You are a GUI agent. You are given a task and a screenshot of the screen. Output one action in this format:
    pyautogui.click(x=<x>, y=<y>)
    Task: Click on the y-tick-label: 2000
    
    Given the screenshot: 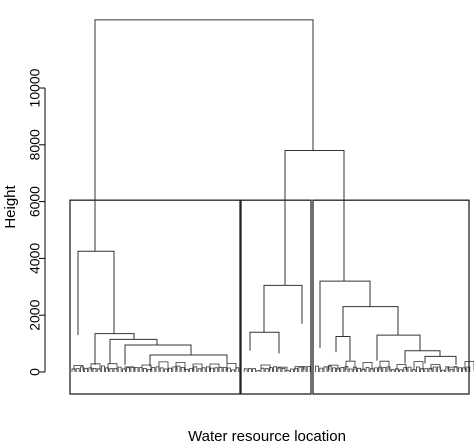 What is the action you would take?
    pyautogui.click(x=35, y=314)
    